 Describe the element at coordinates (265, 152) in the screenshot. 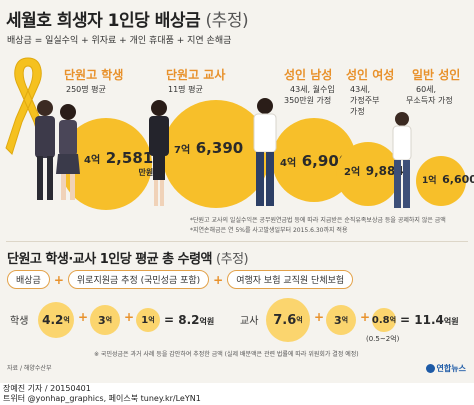

I see `male-figure-icon` at that location.